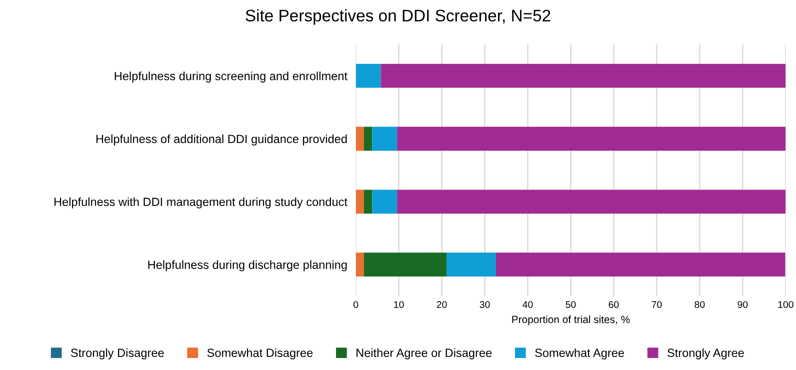  What do you see at coordinates (398, 17) in the screenshot?
I see `chart-title: Site Perspectives on DDI Screener, N=52` at bounding box center [398, 17].